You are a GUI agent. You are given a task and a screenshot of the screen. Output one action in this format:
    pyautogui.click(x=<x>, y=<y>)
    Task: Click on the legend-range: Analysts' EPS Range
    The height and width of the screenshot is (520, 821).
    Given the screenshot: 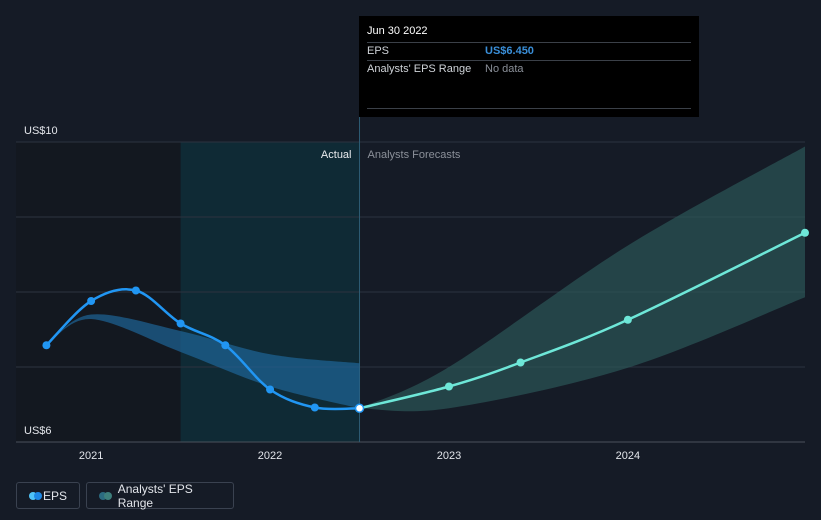 What is the action you would take?
    pyautogui.click(x=160, y=495)
    